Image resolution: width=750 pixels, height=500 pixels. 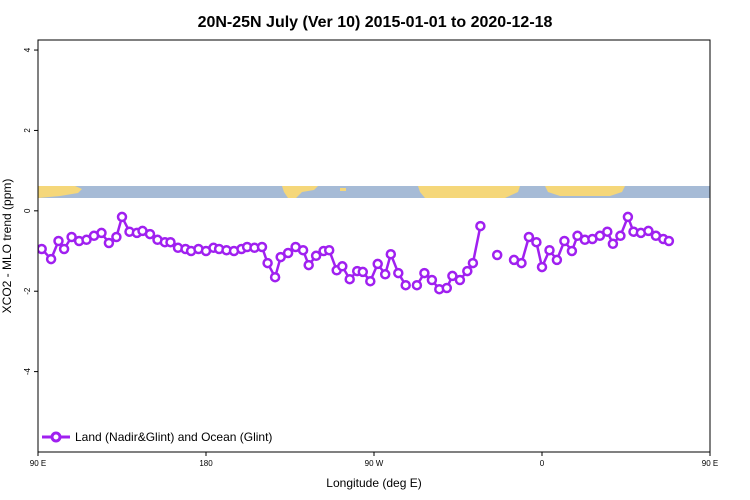 What do you see at coordinates (56, 437) in the screenshot?
I see `legend-marker` at bounding box center [56, 437].